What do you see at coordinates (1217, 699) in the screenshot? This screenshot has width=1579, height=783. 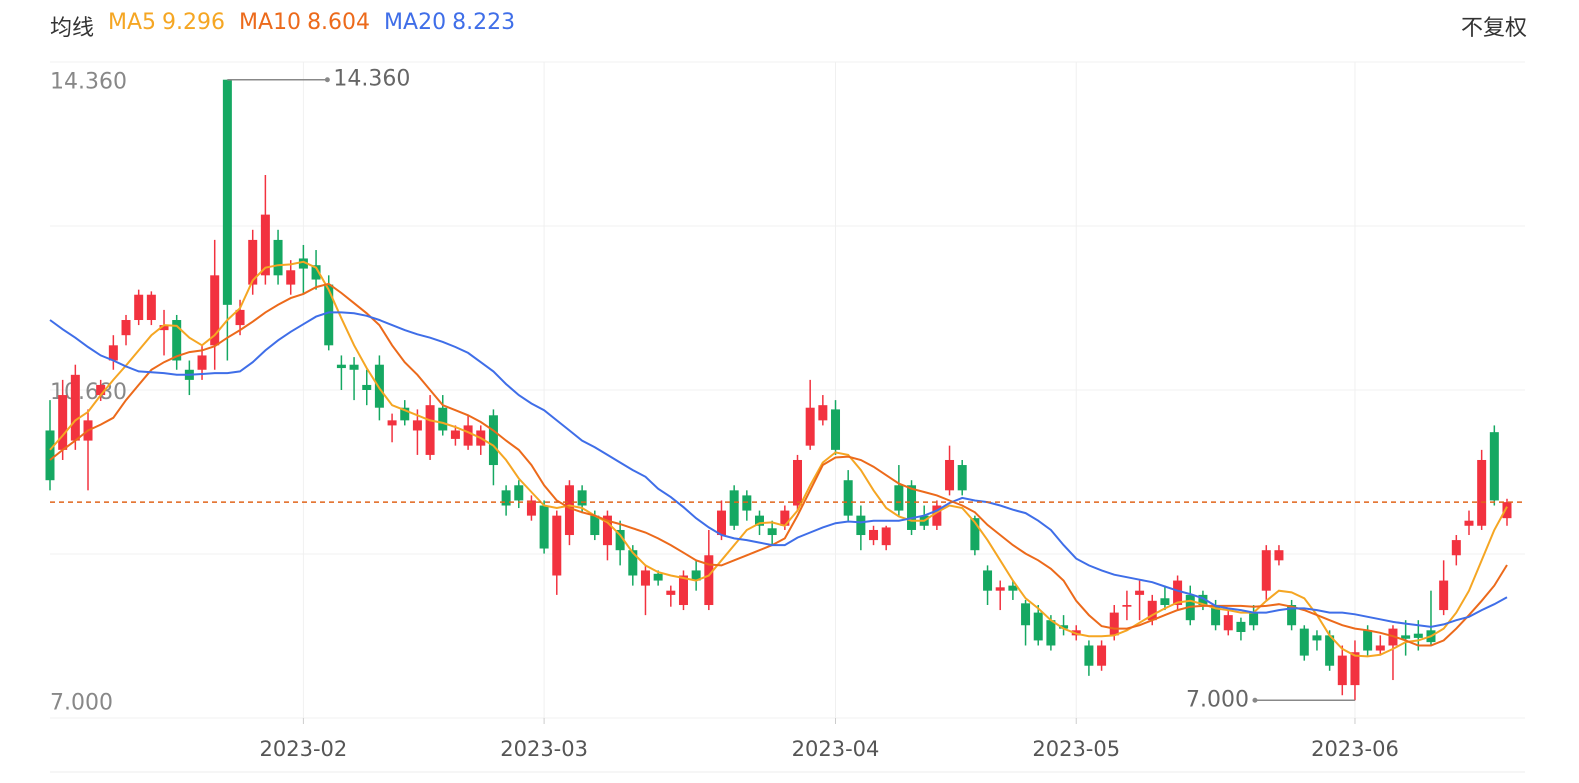 I see `min-label: 7.000` at bounding box center [1217, 699].